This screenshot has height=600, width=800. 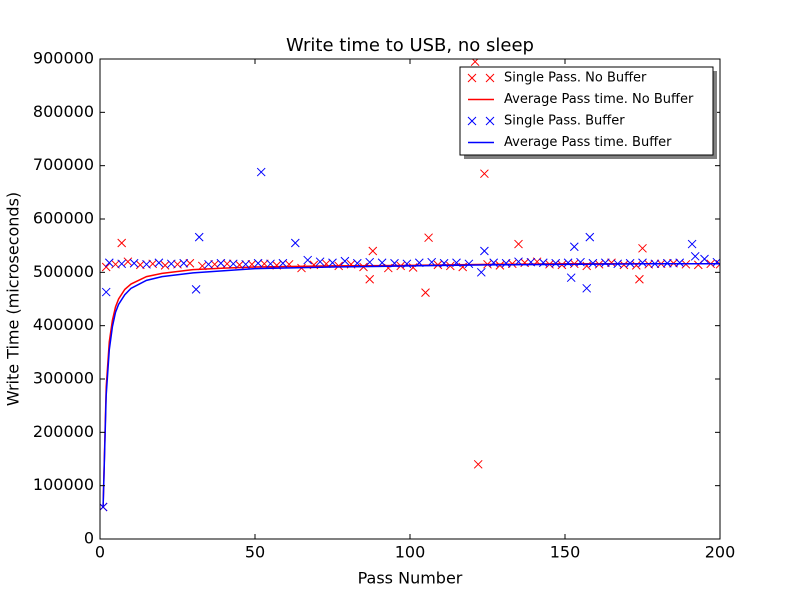 I want to click on y-axis-label: Write Time (microseconds), so click(x=13, y=299).